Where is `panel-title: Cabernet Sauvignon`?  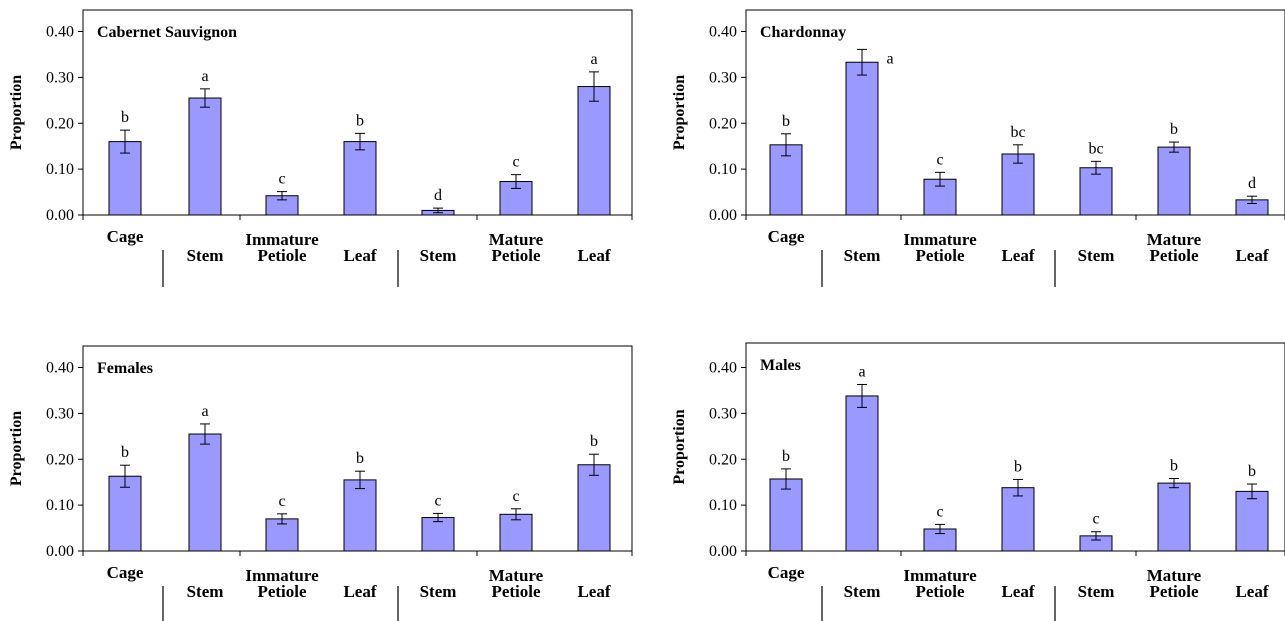 panel-title: Cabernet Sauvignon is located at coordinates (167, 32).